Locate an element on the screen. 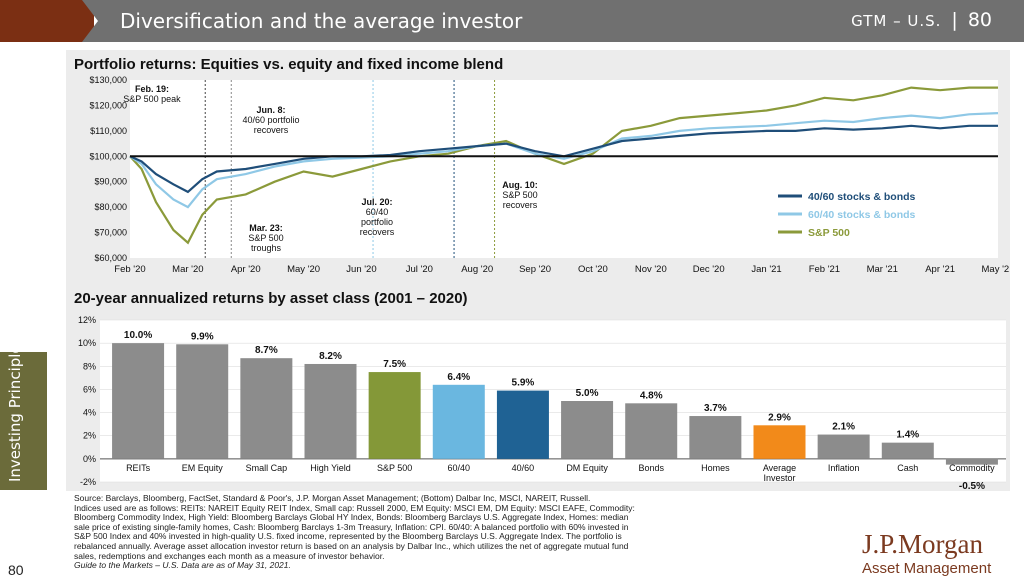  x-tick-label: Mar '20 is located at coordinates (187, 269).